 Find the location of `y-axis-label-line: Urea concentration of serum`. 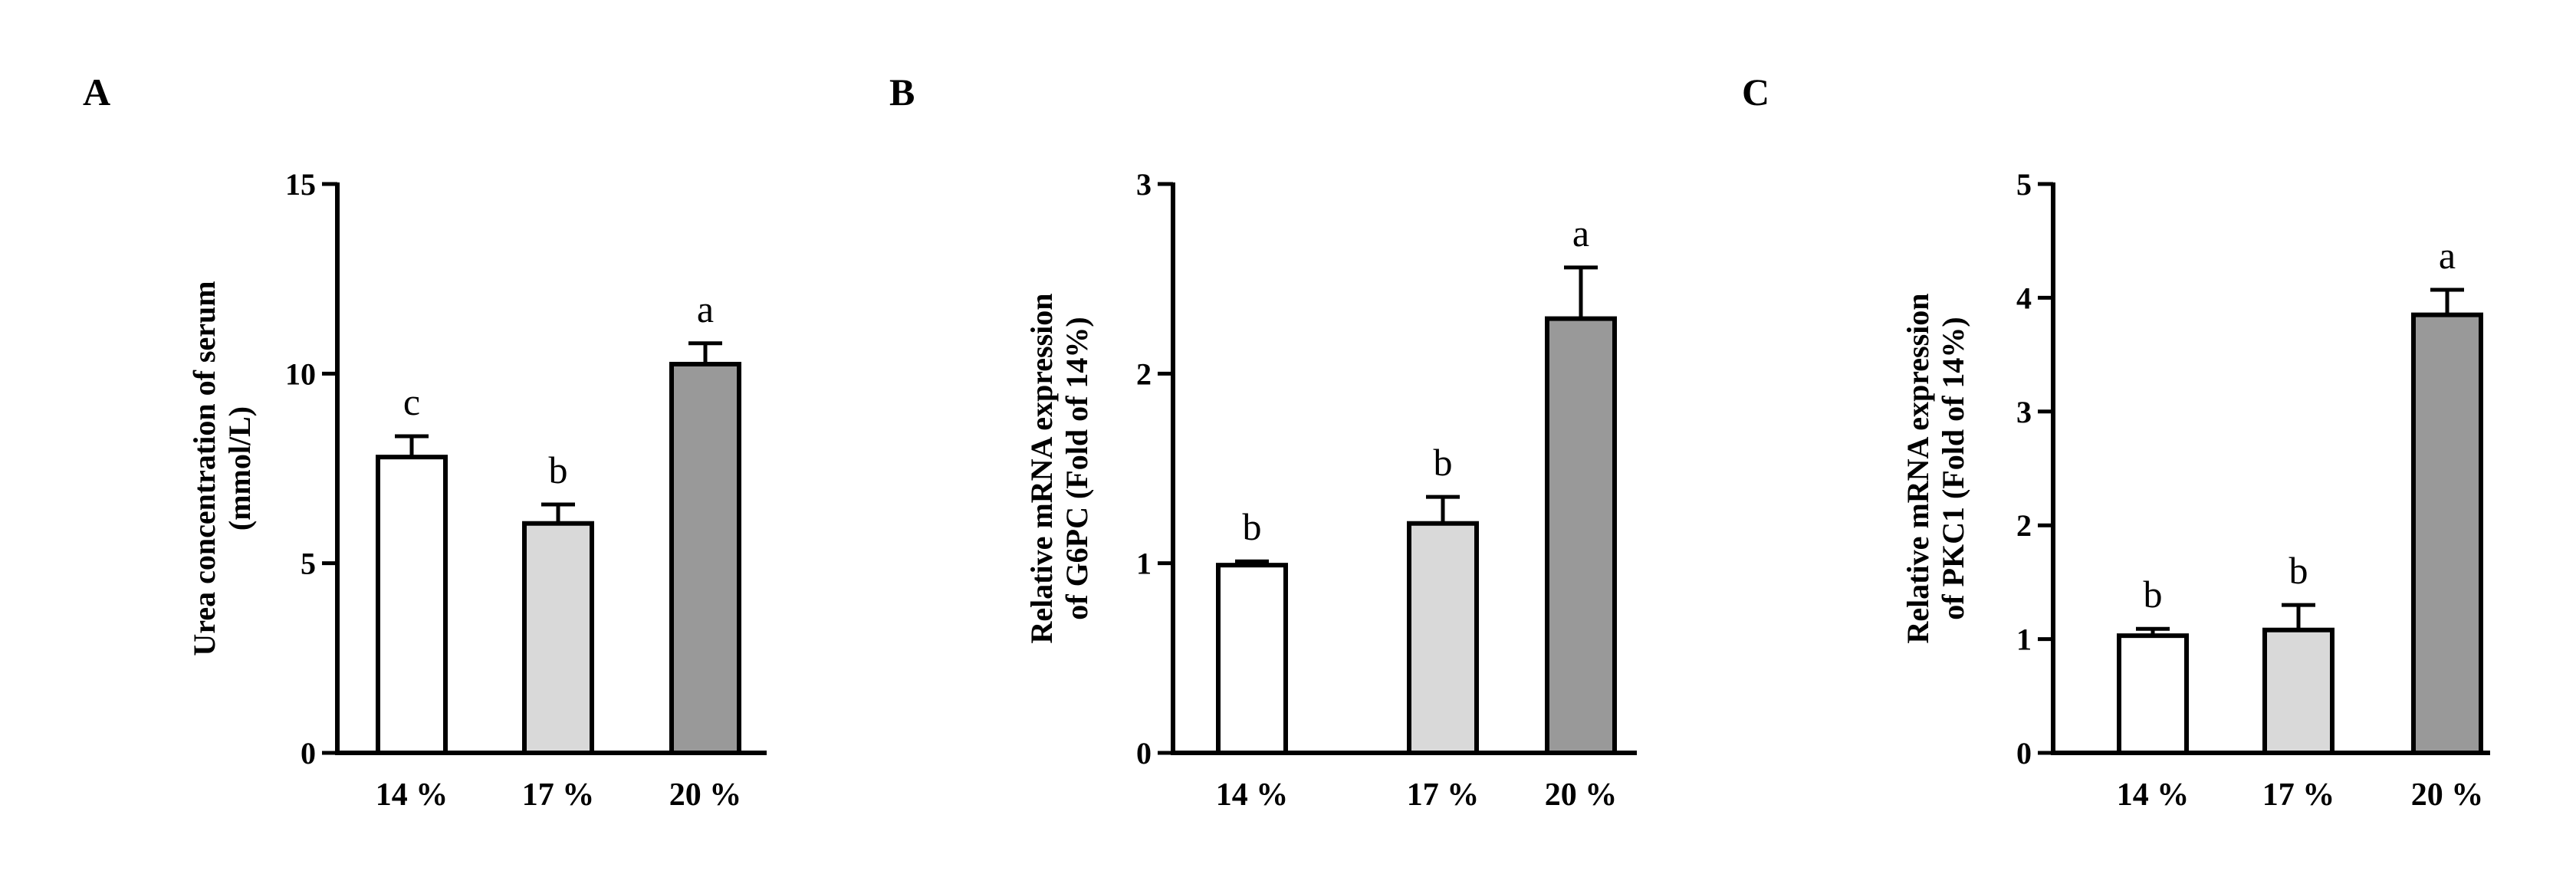

y-axis-label-line: Urea concentration of serum is located at coordinates (205, 468).